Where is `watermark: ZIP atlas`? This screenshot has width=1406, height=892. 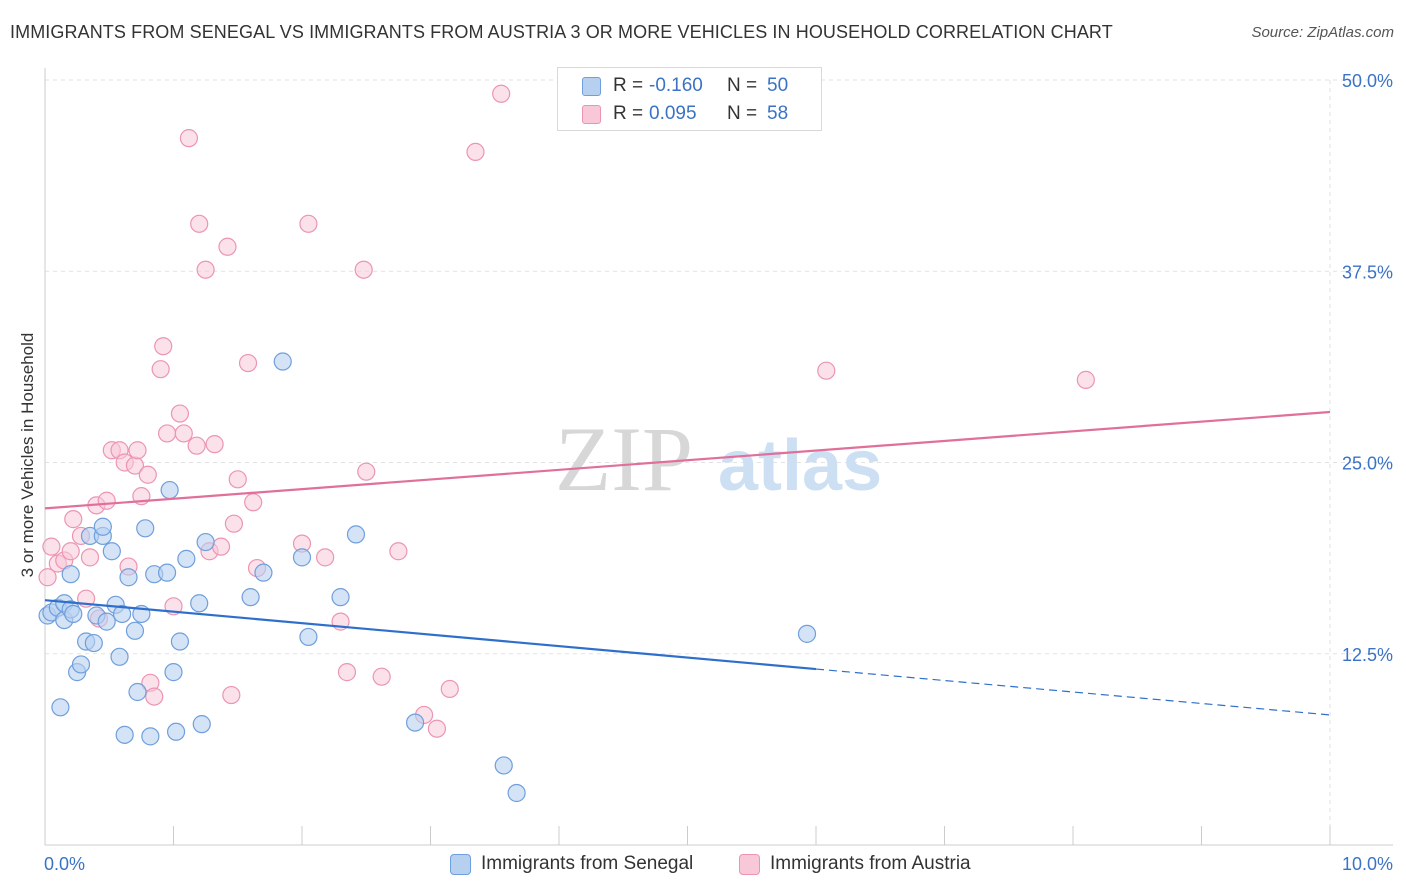
watermark: ZIP atlas is located at coordinates (718, 459).